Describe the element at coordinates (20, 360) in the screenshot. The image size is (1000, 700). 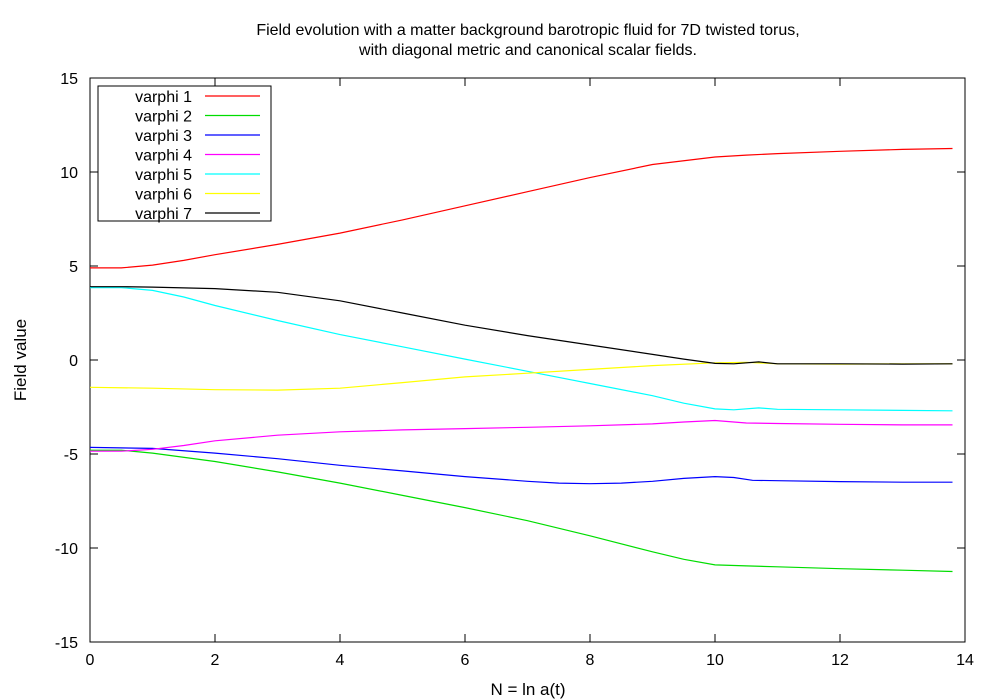
I see `y-axis-label: Field value` at that location.